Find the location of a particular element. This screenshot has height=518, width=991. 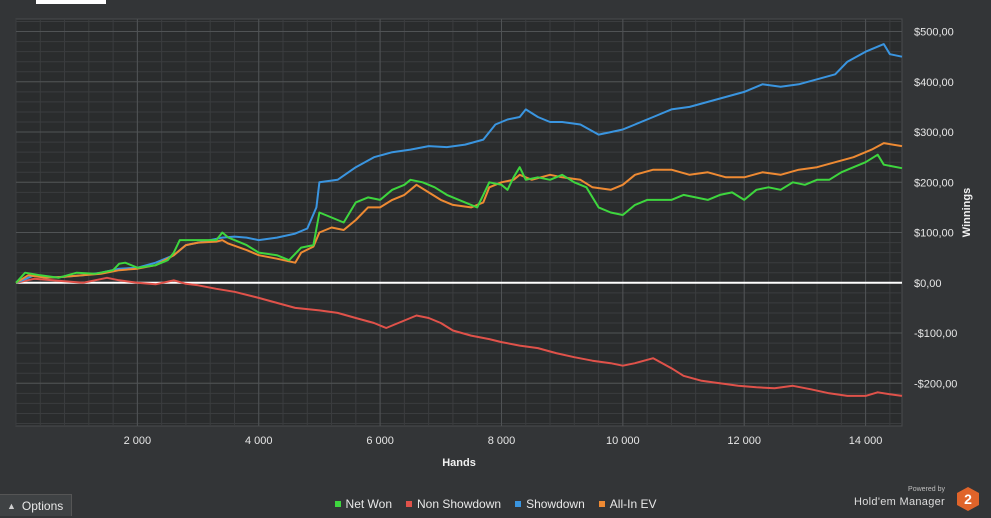

chevron-up-icon: ▲ is located at coordinates (11, 505).